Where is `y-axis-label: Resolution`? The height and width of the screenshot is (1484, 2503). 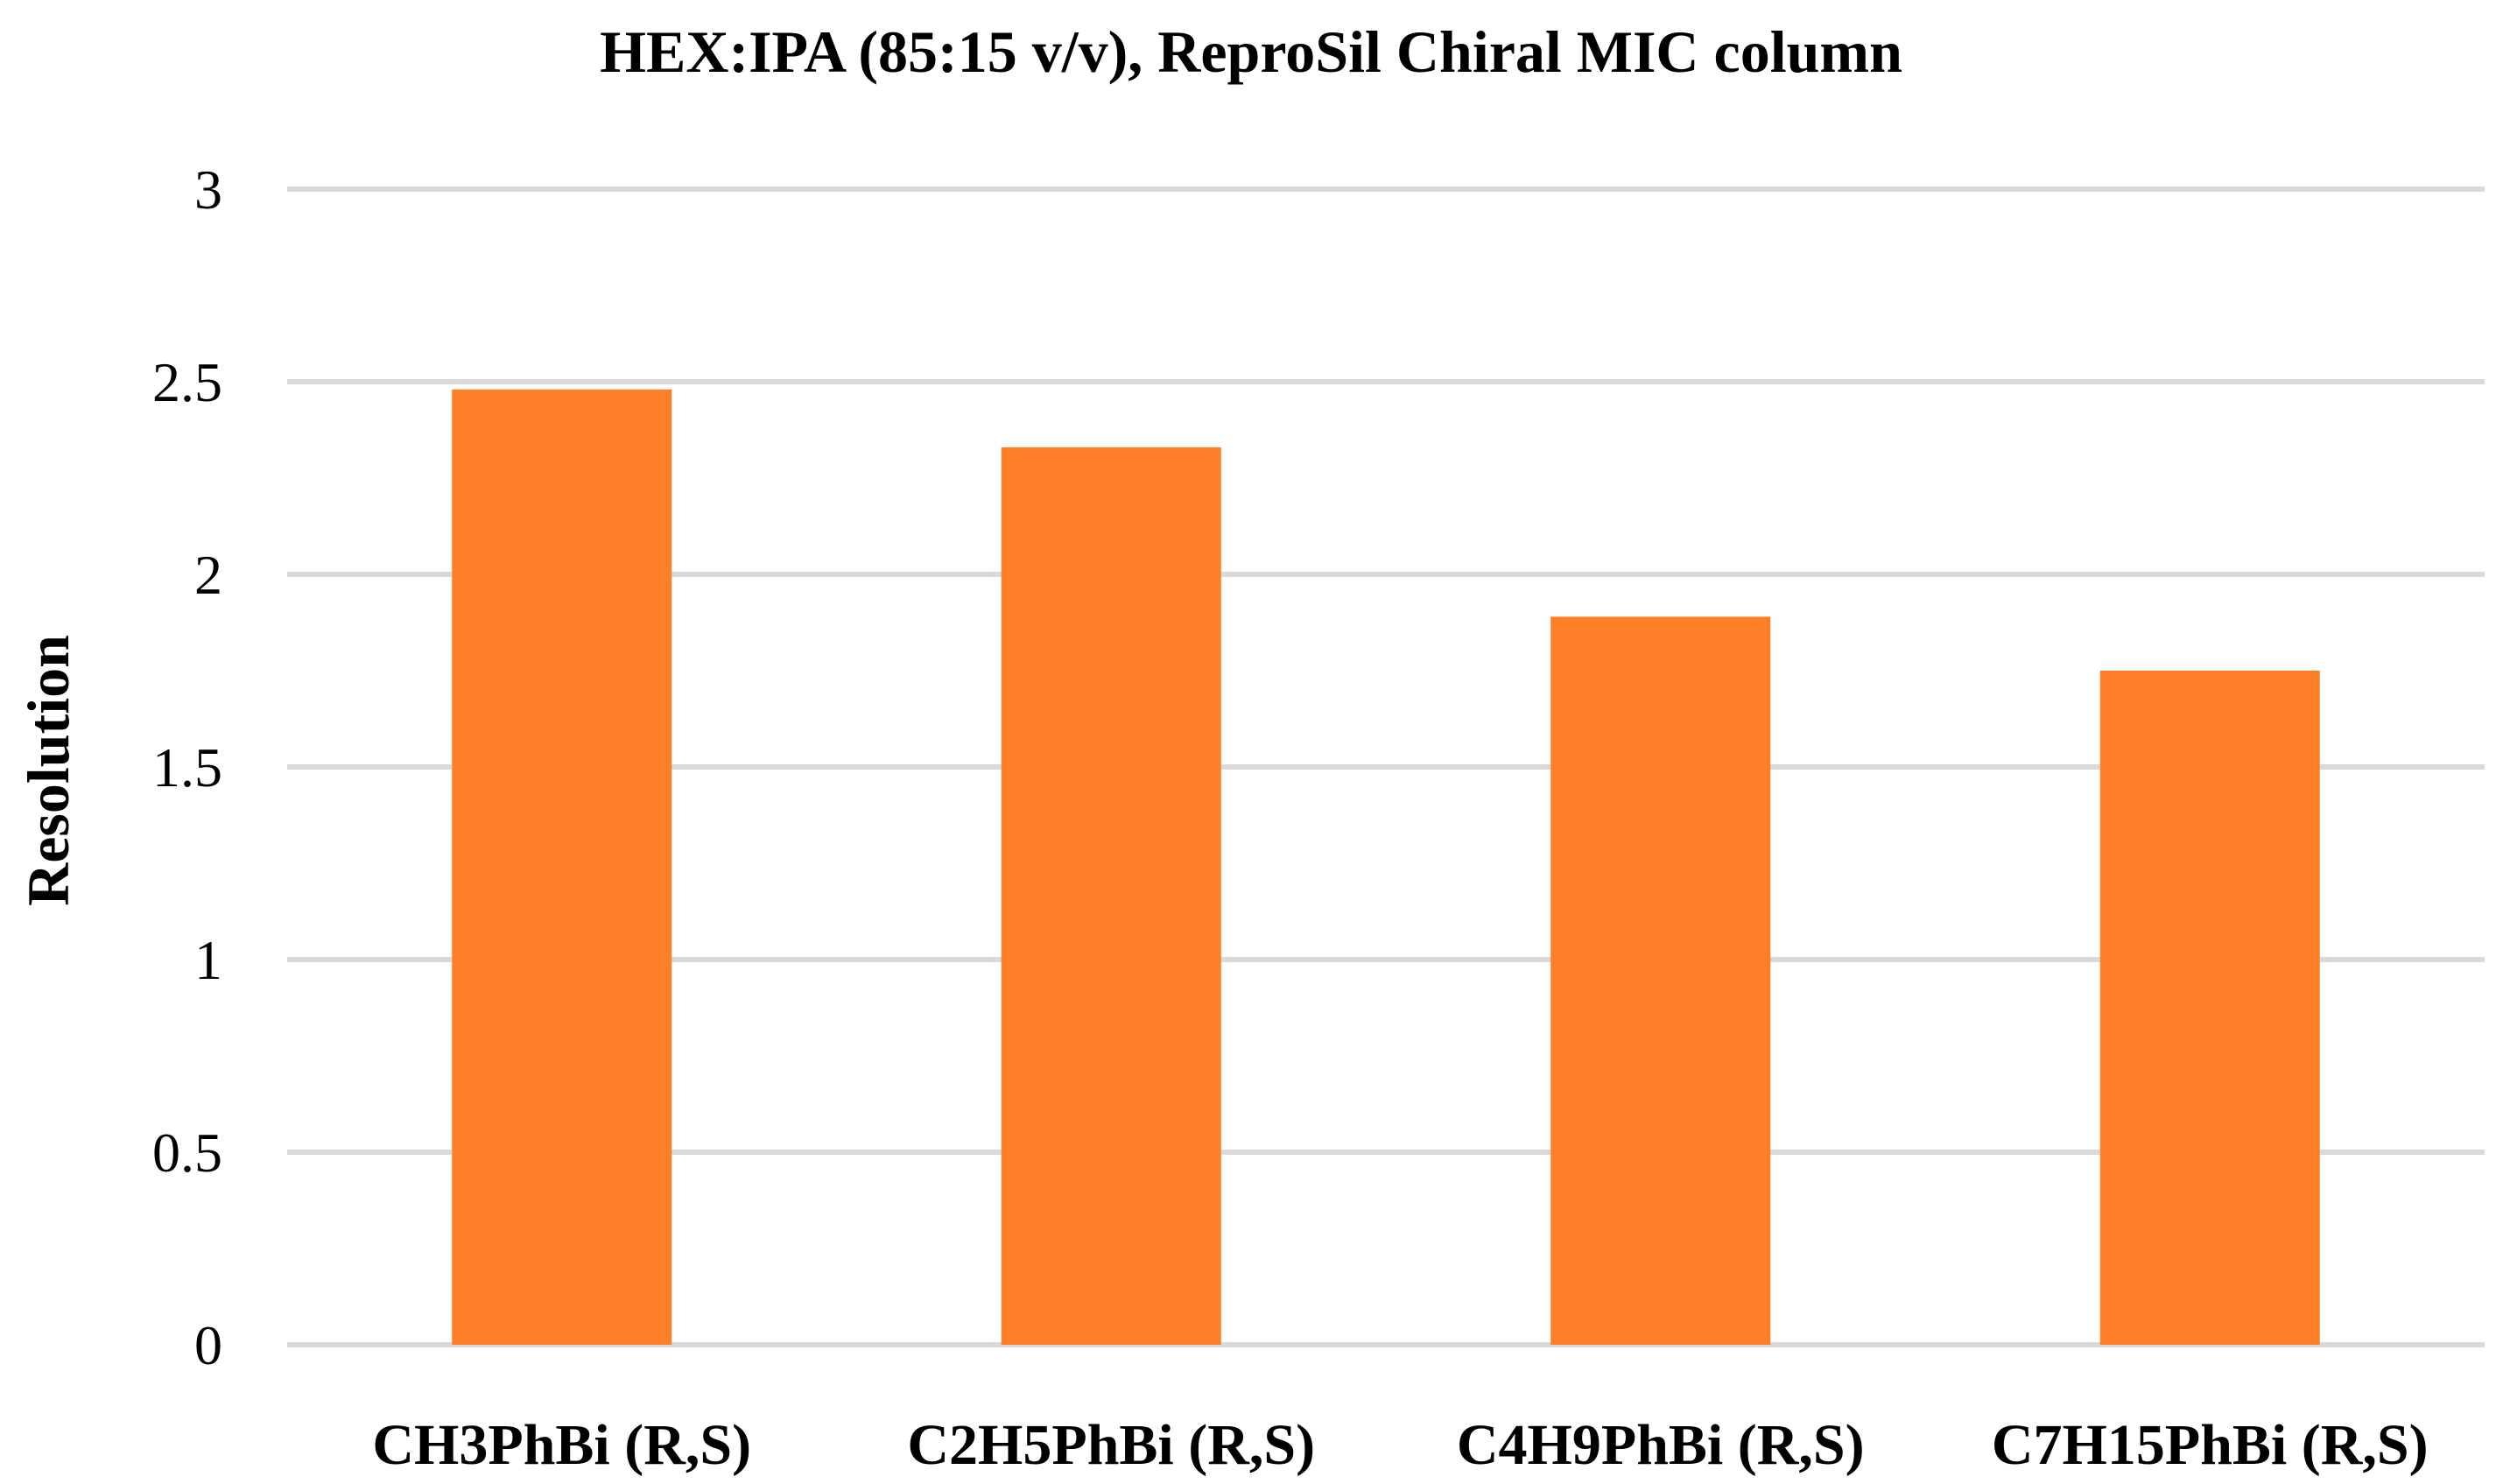 y-axis-label: Resolution is located at coordinates (48, 770).